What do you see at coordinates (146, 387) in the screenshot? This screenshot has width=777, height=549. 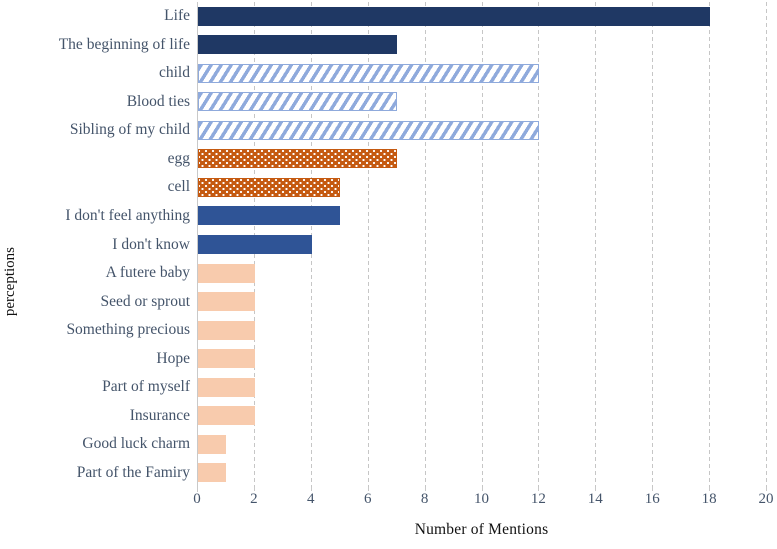 I see `category-label: Part of myself` at bounding box center [146, 387].